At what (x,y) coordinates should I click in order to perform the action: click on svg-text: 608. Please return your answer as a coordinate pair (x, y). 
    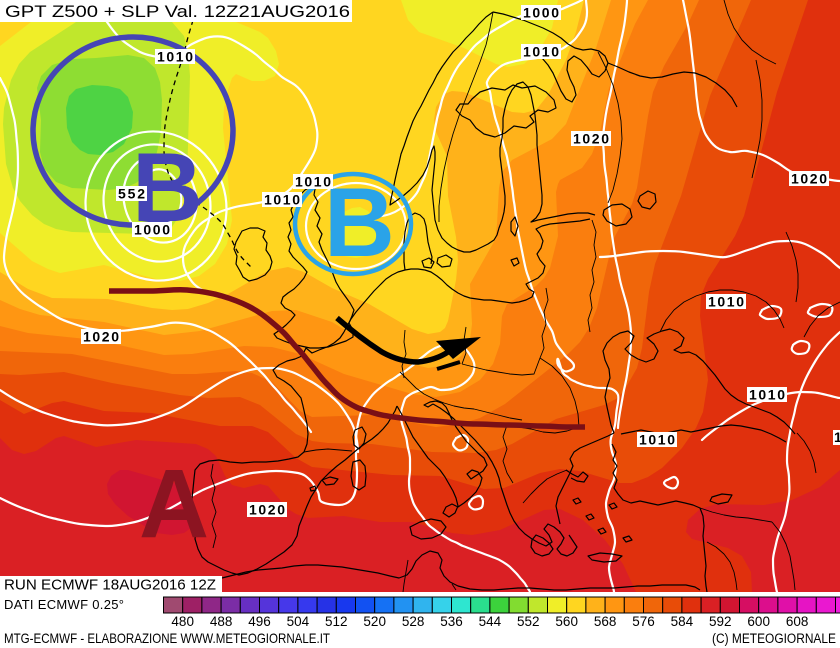
    Looking at the image, I should click on (797, 621).